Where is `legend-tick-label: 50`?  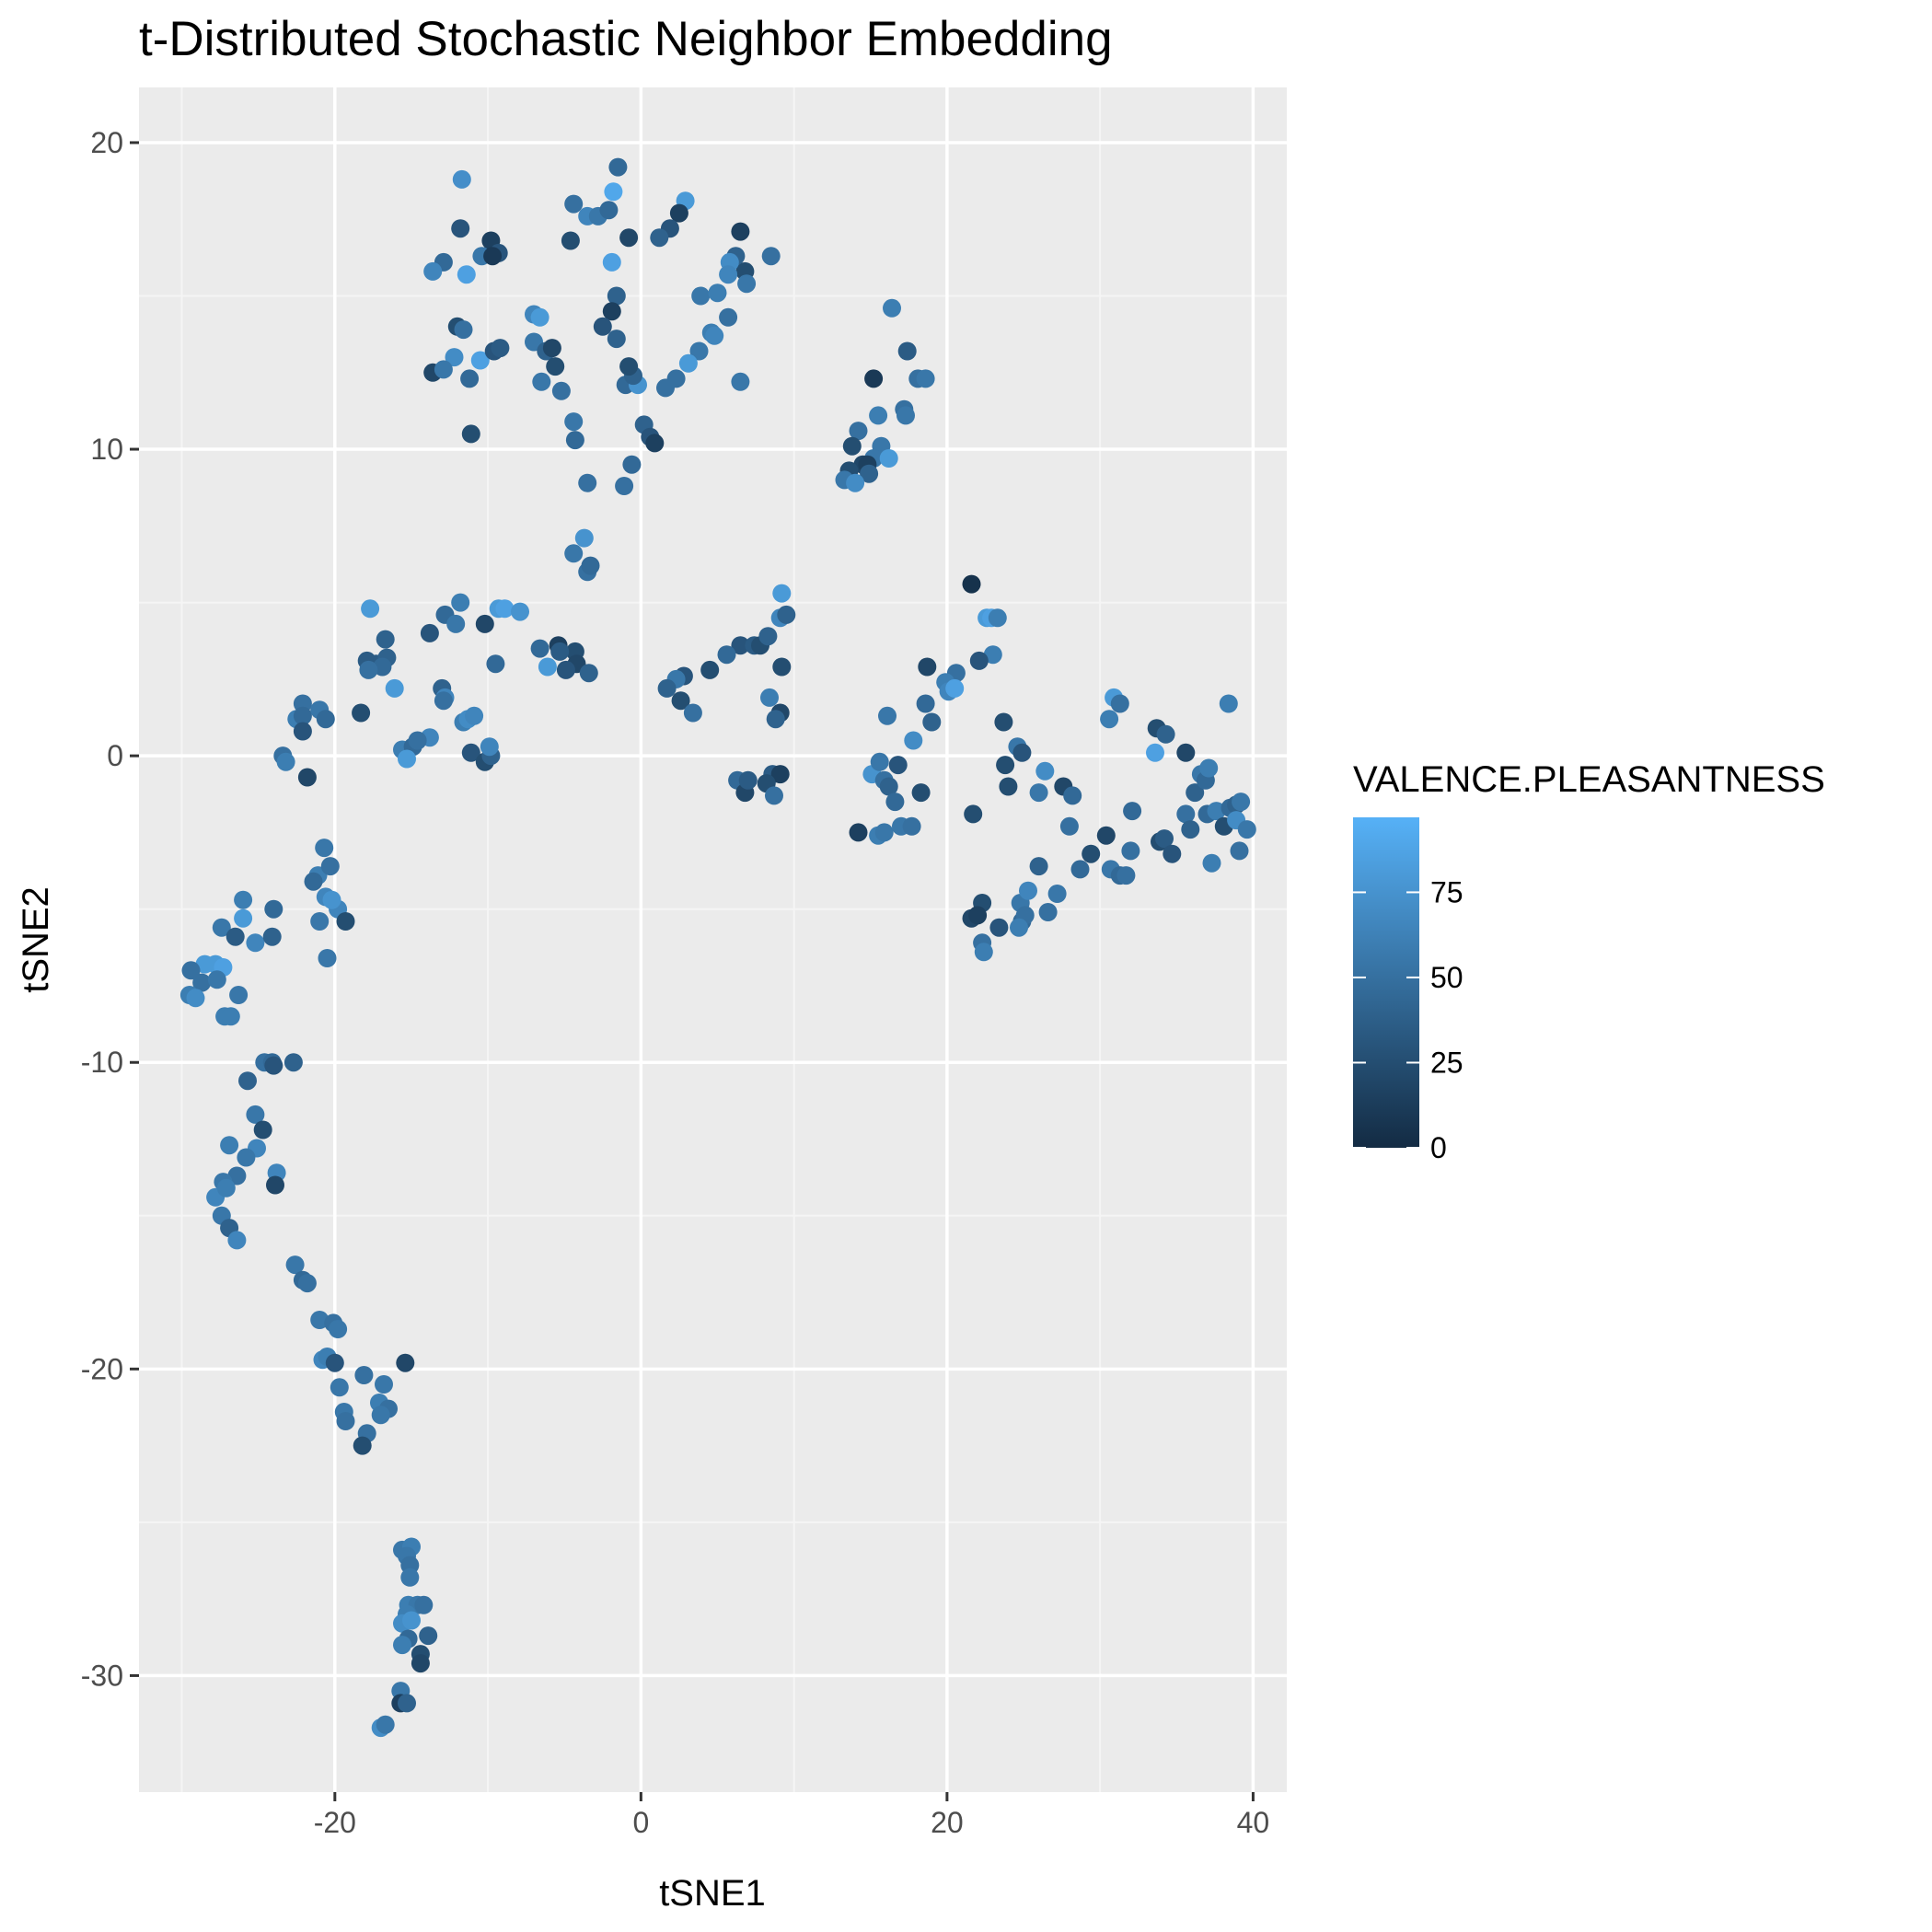
legend-tick-label: 50 is located at coordinates (1446, 978).